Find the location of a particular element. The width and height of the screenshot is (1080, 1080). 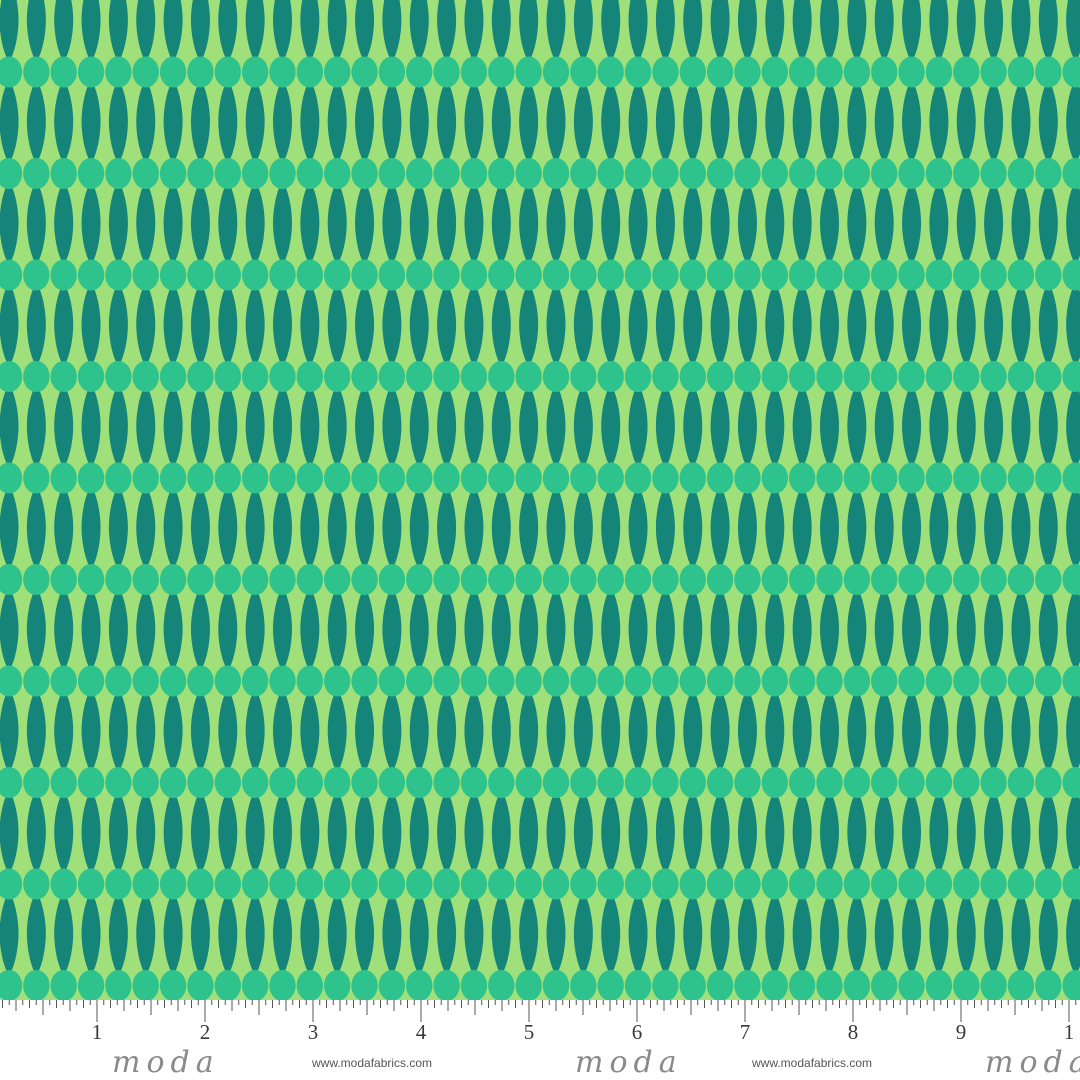

ruler-ticks is located at coordinates (539, 1011).